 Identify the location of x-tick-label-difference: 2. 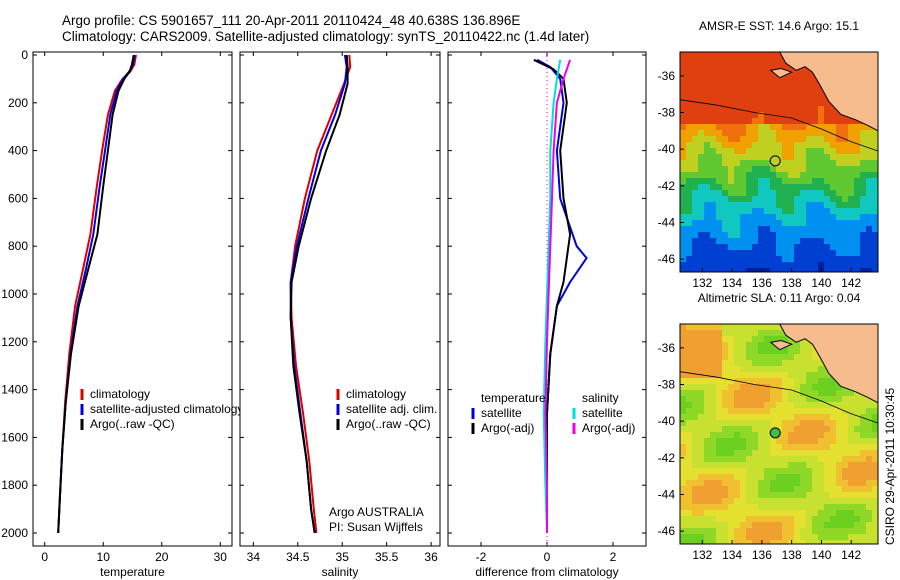
(613, 557).